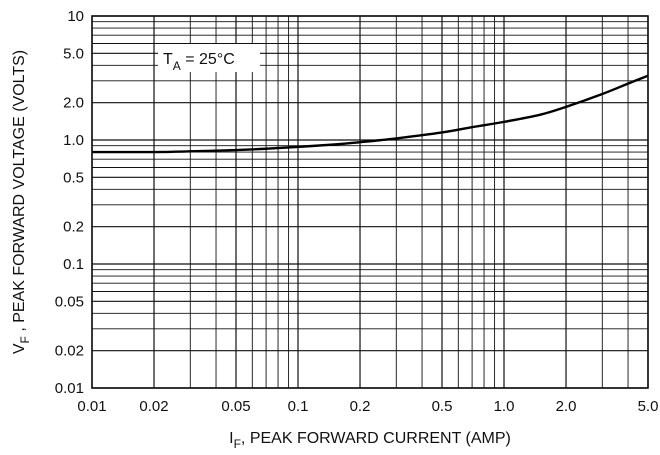  Describe the element at coordinates (69, 388) in the screenshot. I see `y-tick-label: 0.01` at that location.